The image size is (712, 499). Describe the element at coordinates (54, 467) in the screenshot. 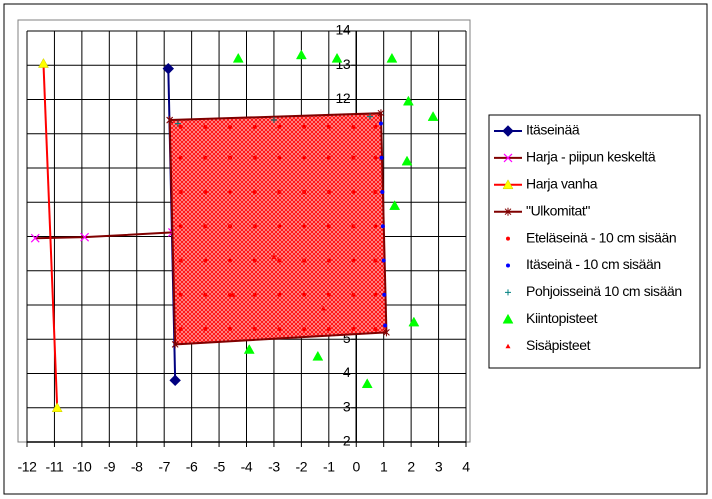

I see `x-tick-label: -11` at that location.